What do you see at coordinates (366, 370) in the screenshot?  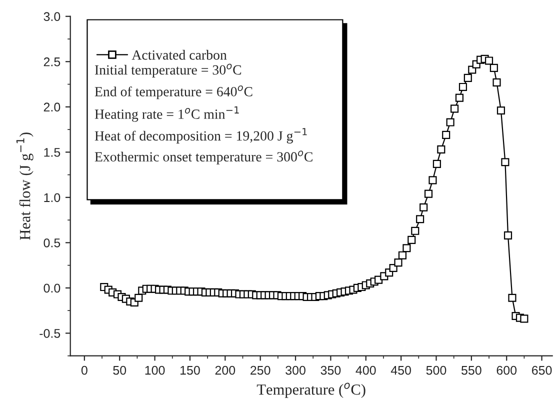 I see `x-tick-label: 400` at bounding box center [366, 370].